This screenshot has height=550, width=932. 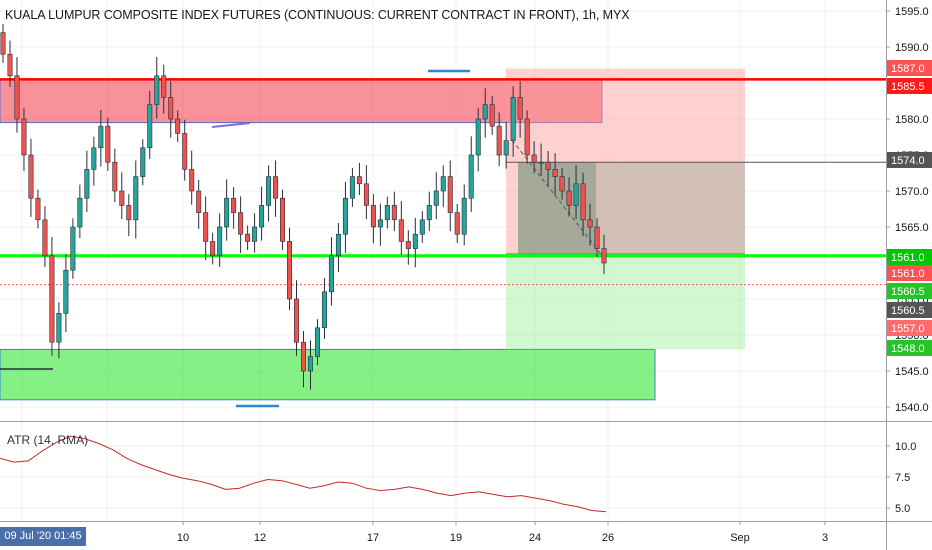 I want to click on price-tick-label: 1595.0, so click(x=912, y=12).